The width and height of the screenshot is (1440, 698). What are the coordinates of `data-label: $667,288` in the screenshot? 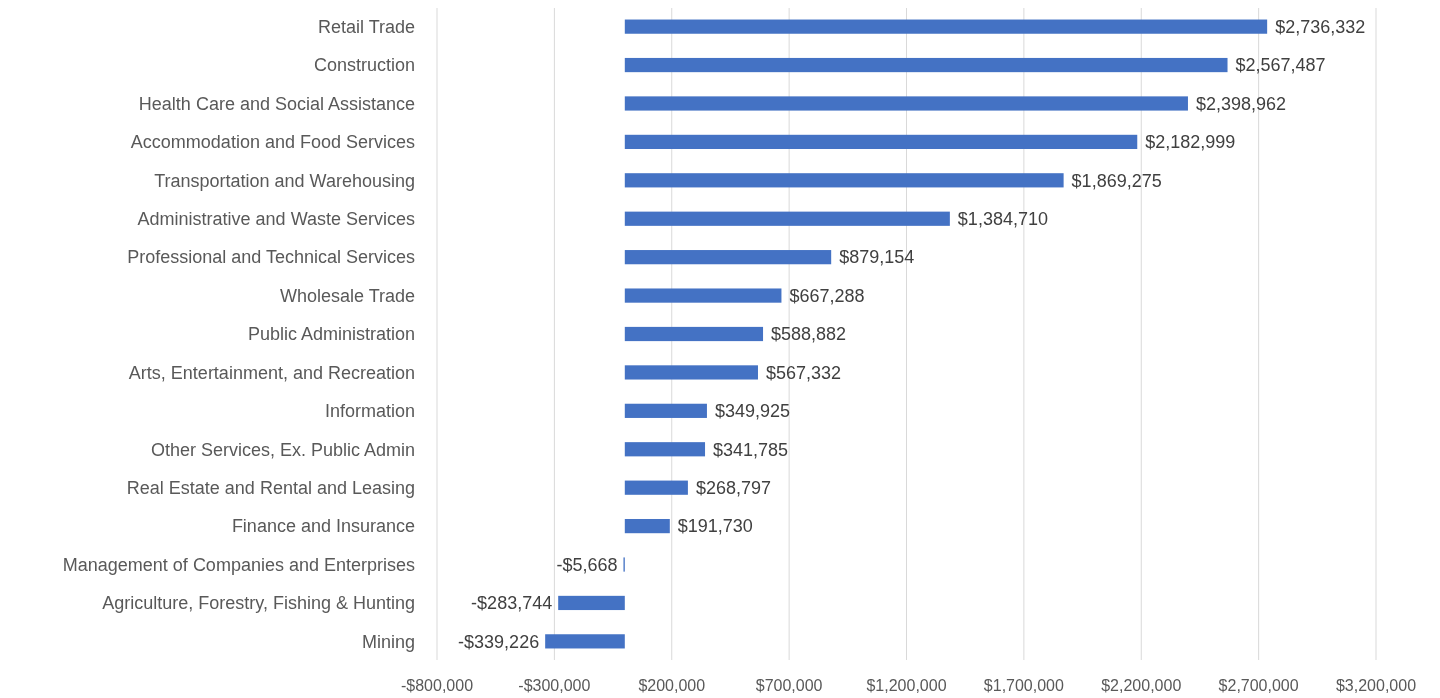 It's located at (827, 295).